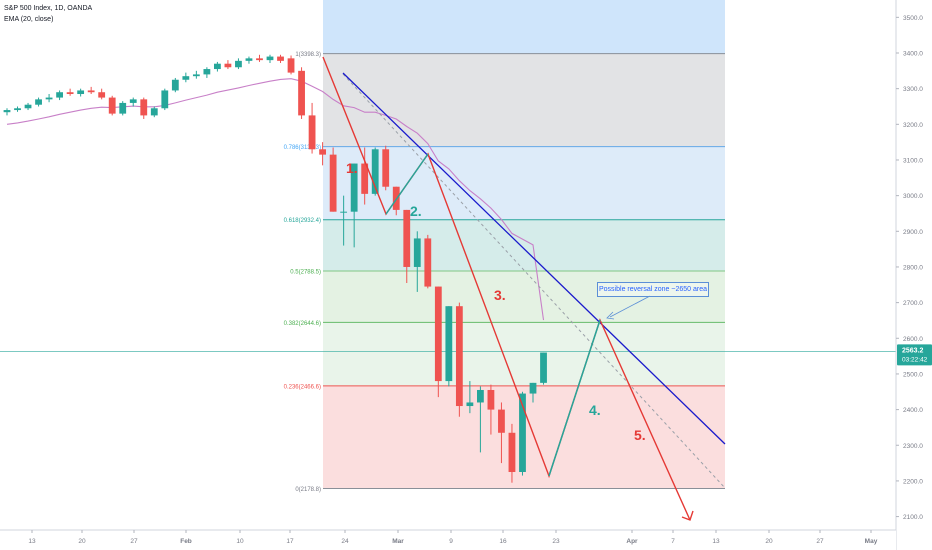 Image resolution: width=932 pixels, height=550 pixels. I want to click on fib-label-0: 1(3398.3), so click(308, 55).